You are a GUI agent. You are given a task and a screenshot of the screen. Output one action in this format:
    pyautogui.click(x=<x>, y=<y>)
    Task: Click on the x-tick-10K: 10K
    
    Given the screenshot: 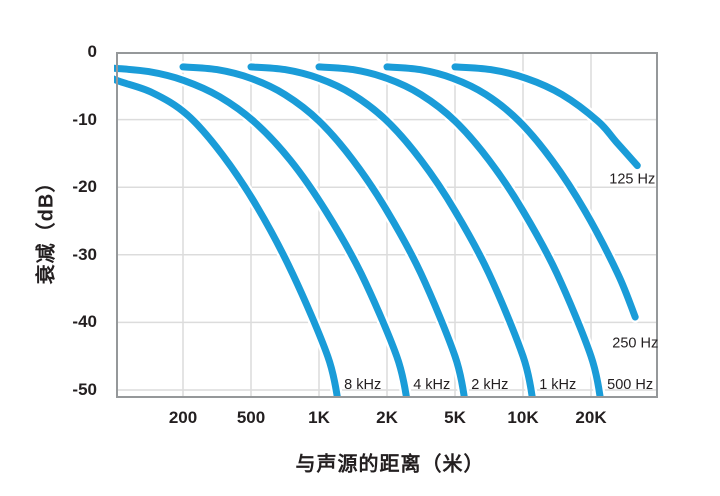 What is the action you would take?
    pyautogui.click(x=523, y=417)
    